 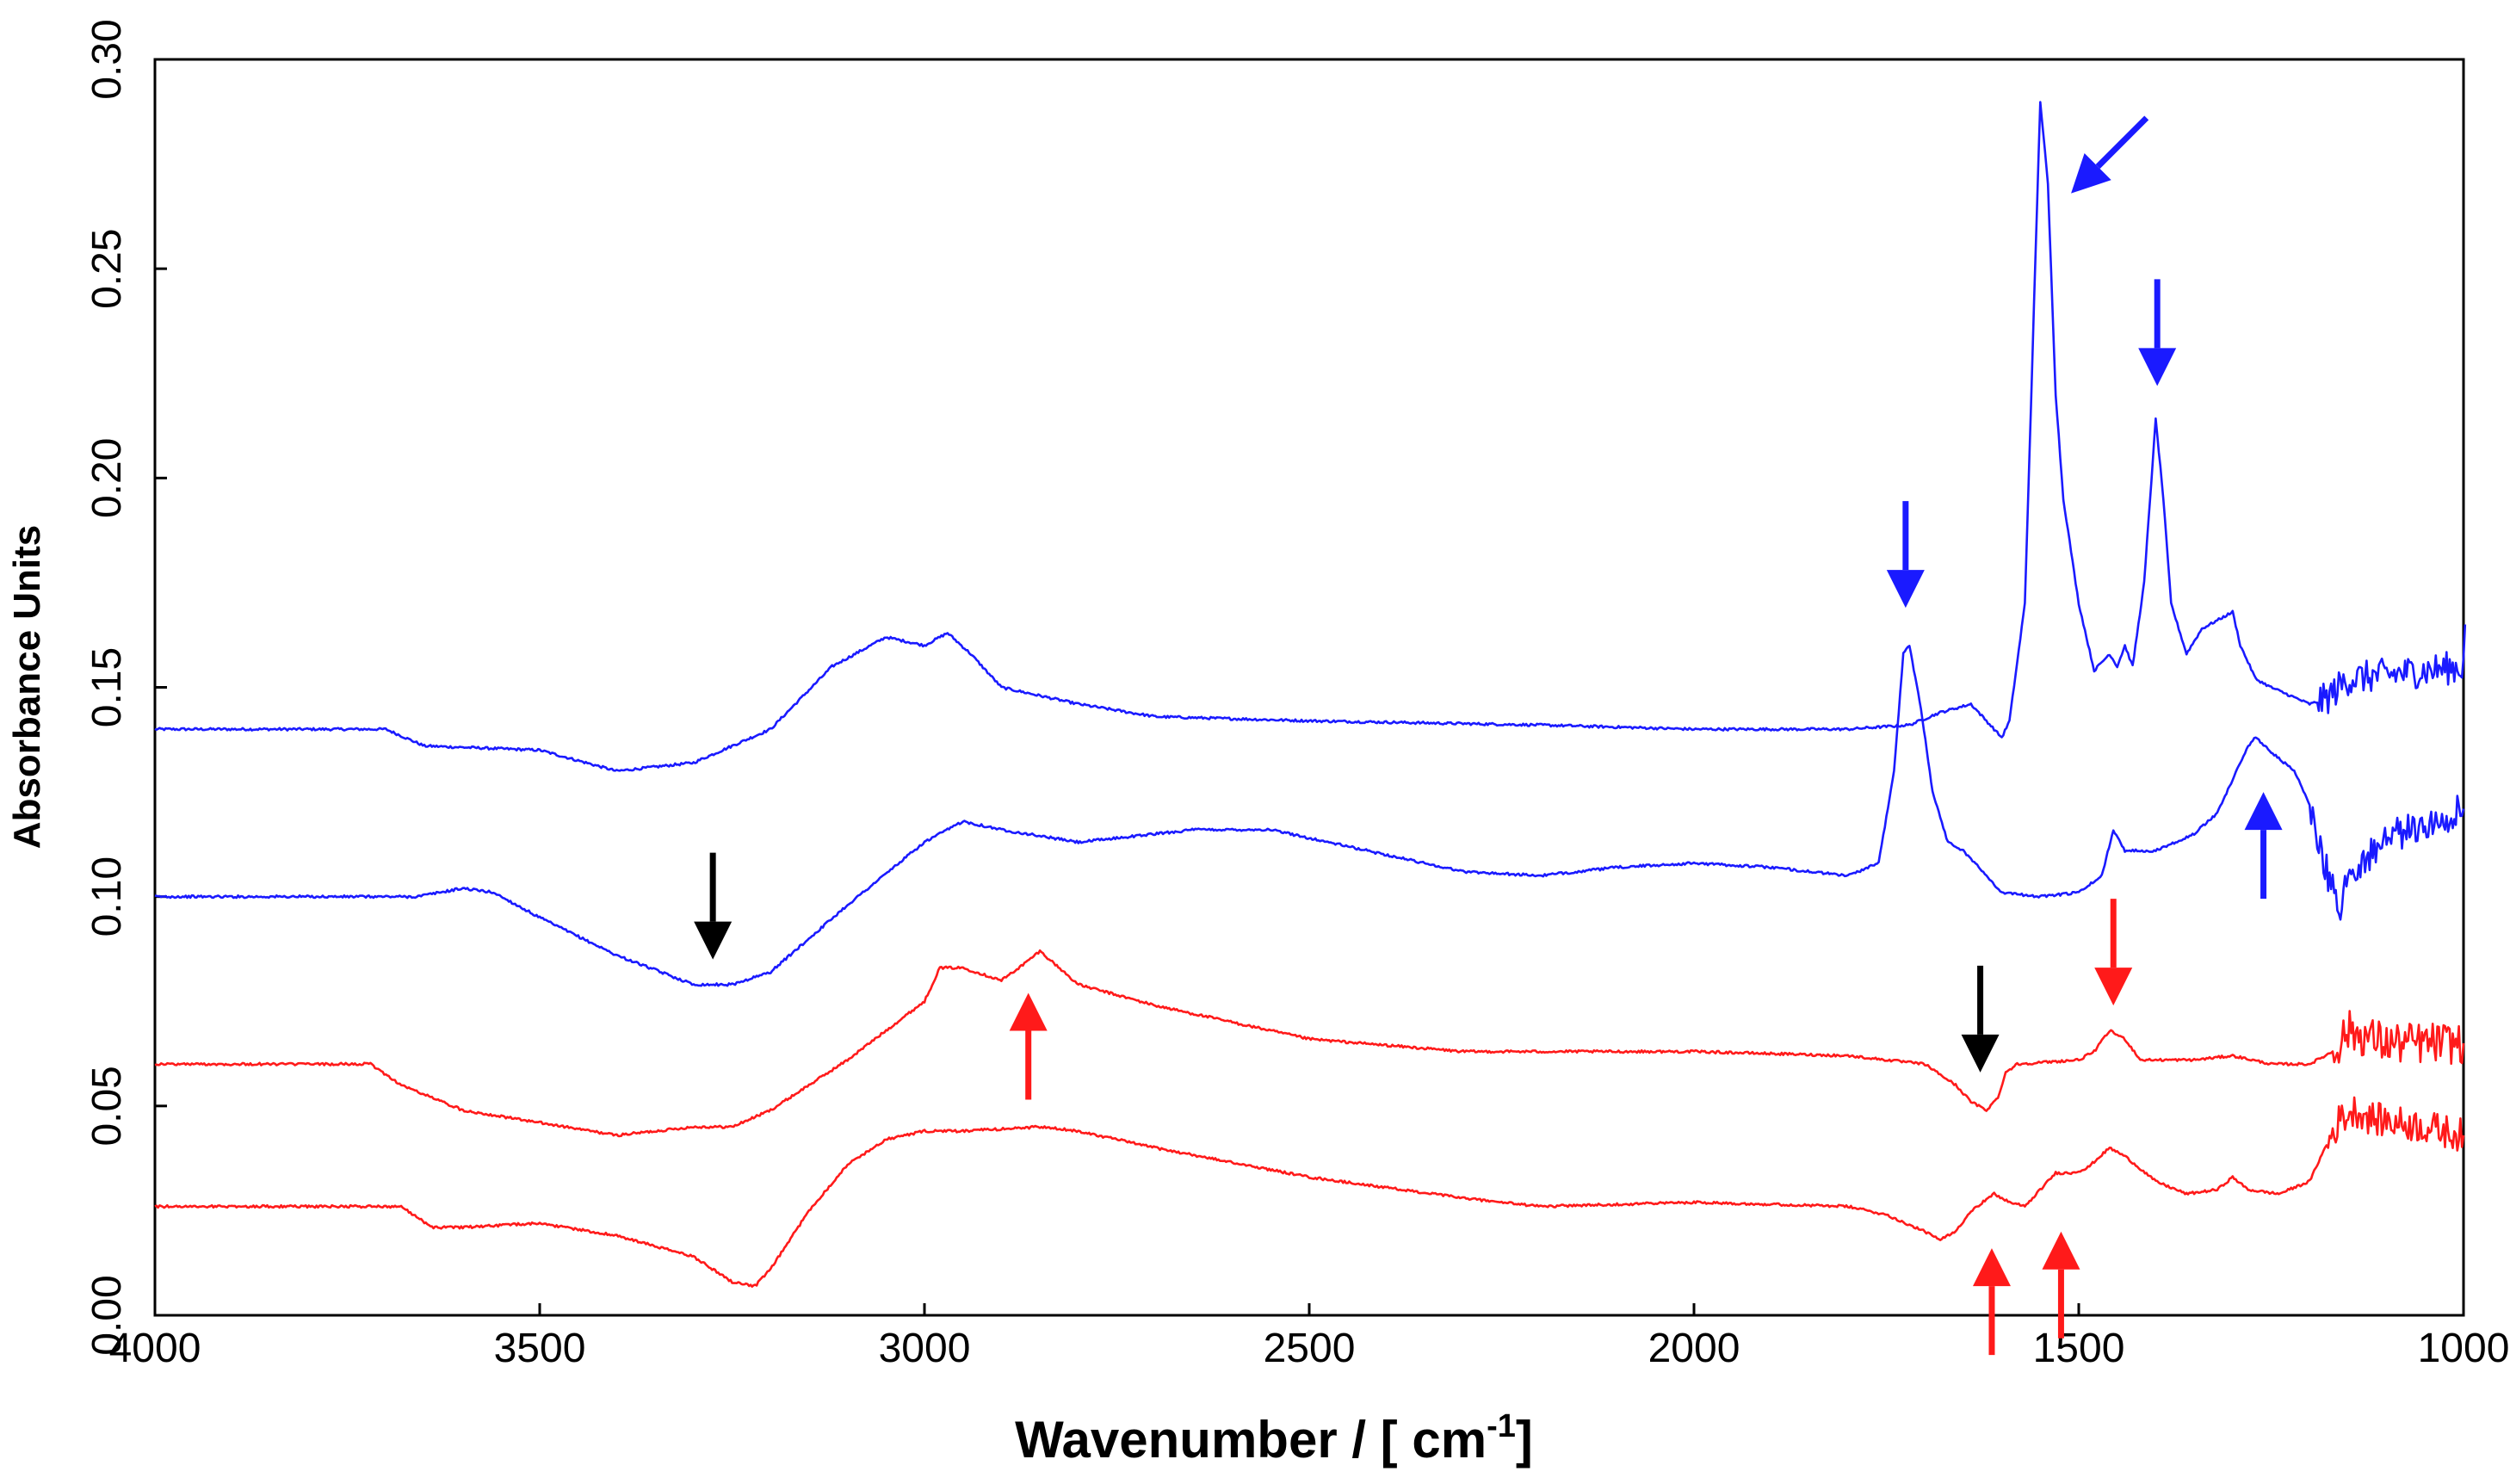 I want to click on x-axis-ticks: 4000 3500 3000 2500 2000 1500 1000, so click(x=1309, y=1337).